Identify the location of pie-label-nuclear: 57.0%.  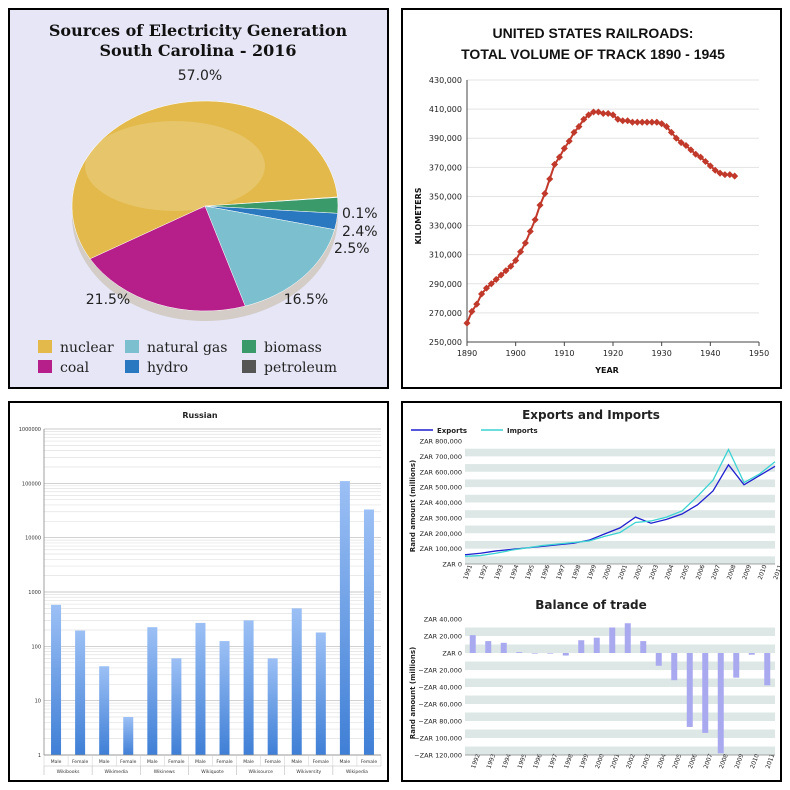
(200, 76).